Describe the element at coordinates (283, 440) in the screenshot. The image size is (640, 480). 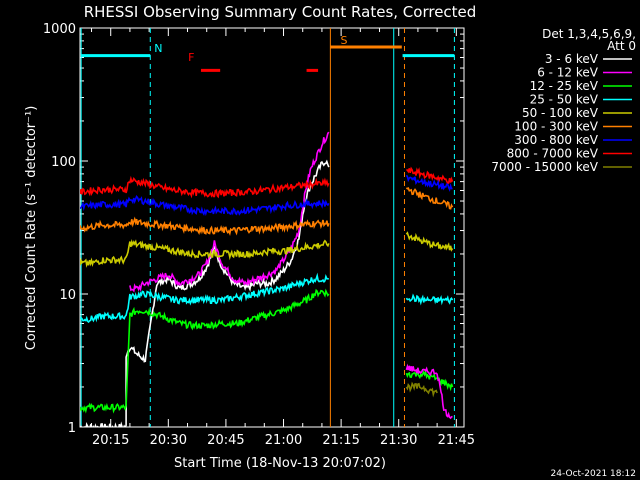
I see `x-tick-label: 21:00` at that location.